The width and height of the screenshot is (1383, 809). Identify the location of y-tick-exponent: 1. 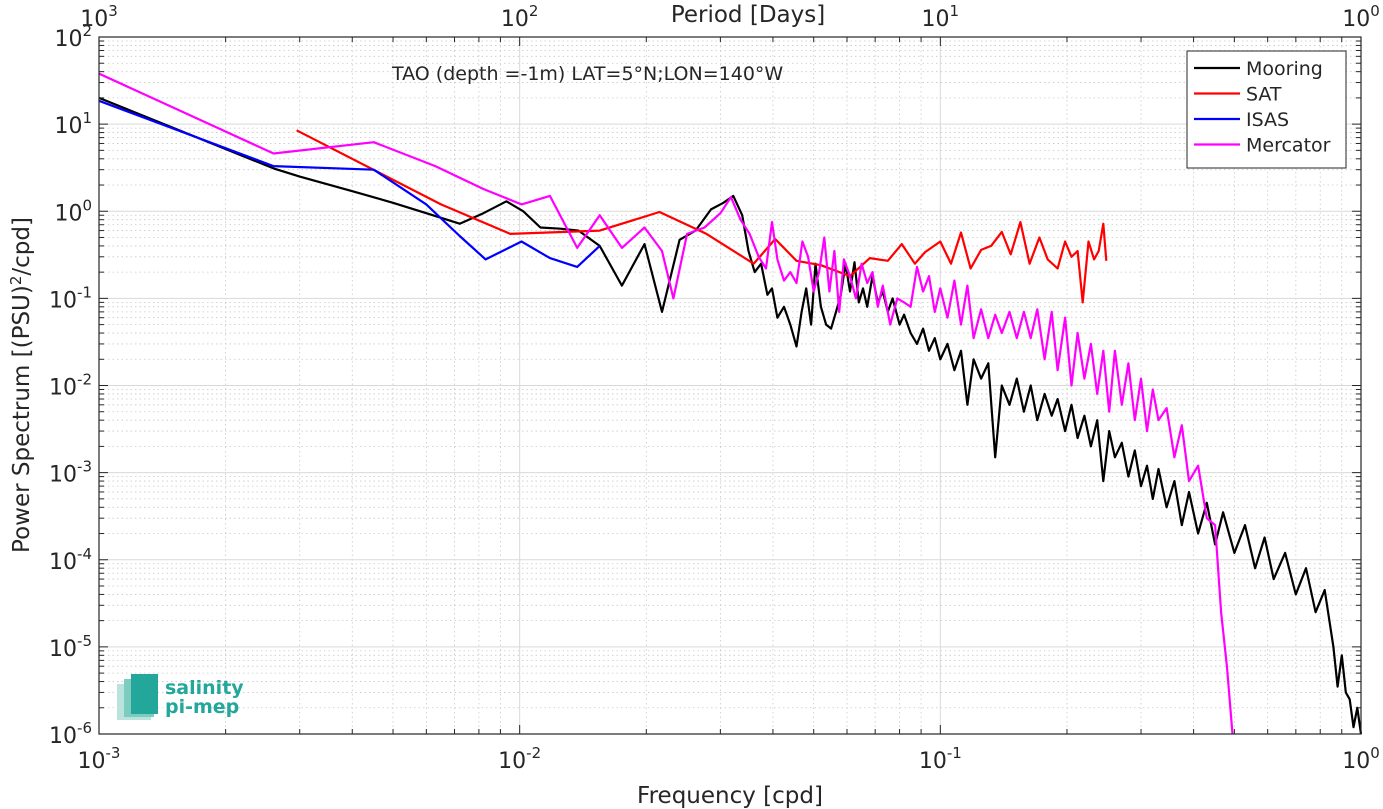
(87, 118).